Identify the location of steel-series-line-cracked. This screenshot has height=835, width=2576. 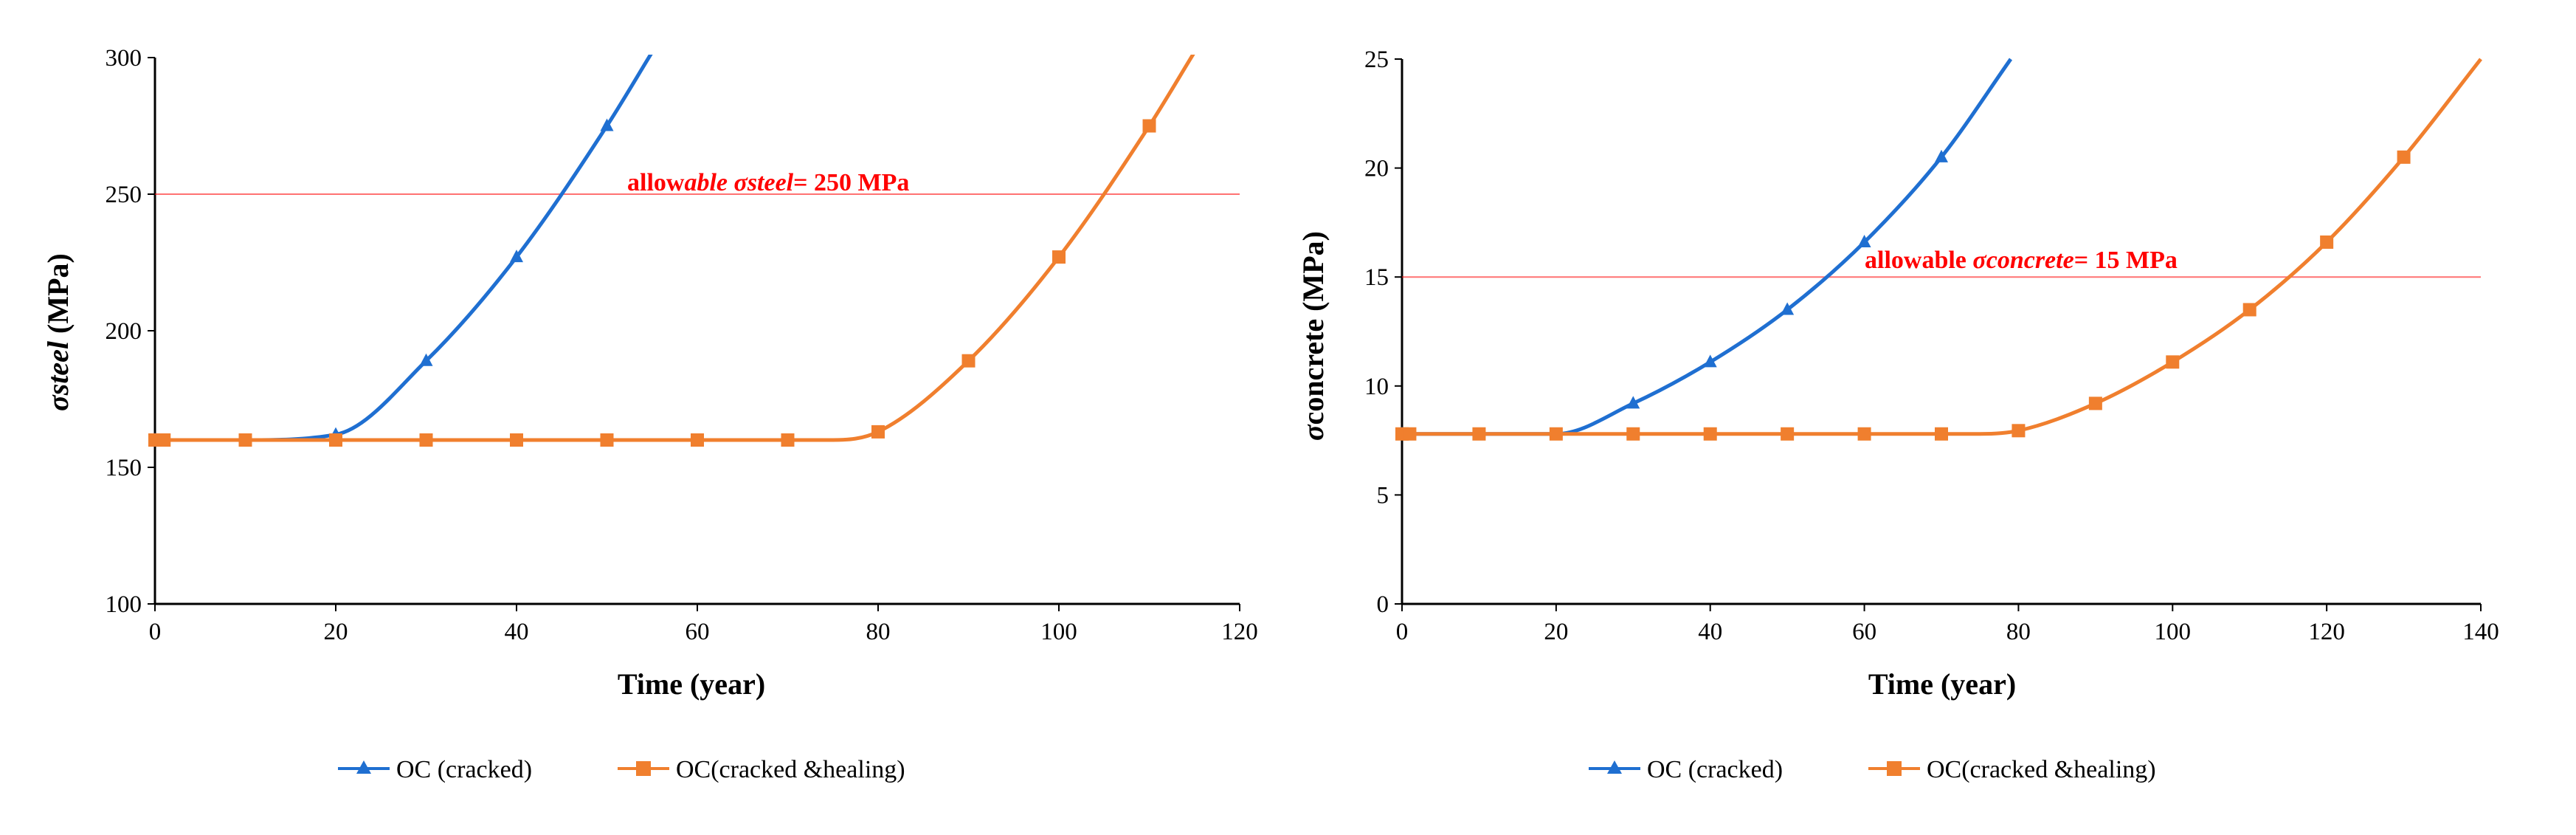
(404, 248).